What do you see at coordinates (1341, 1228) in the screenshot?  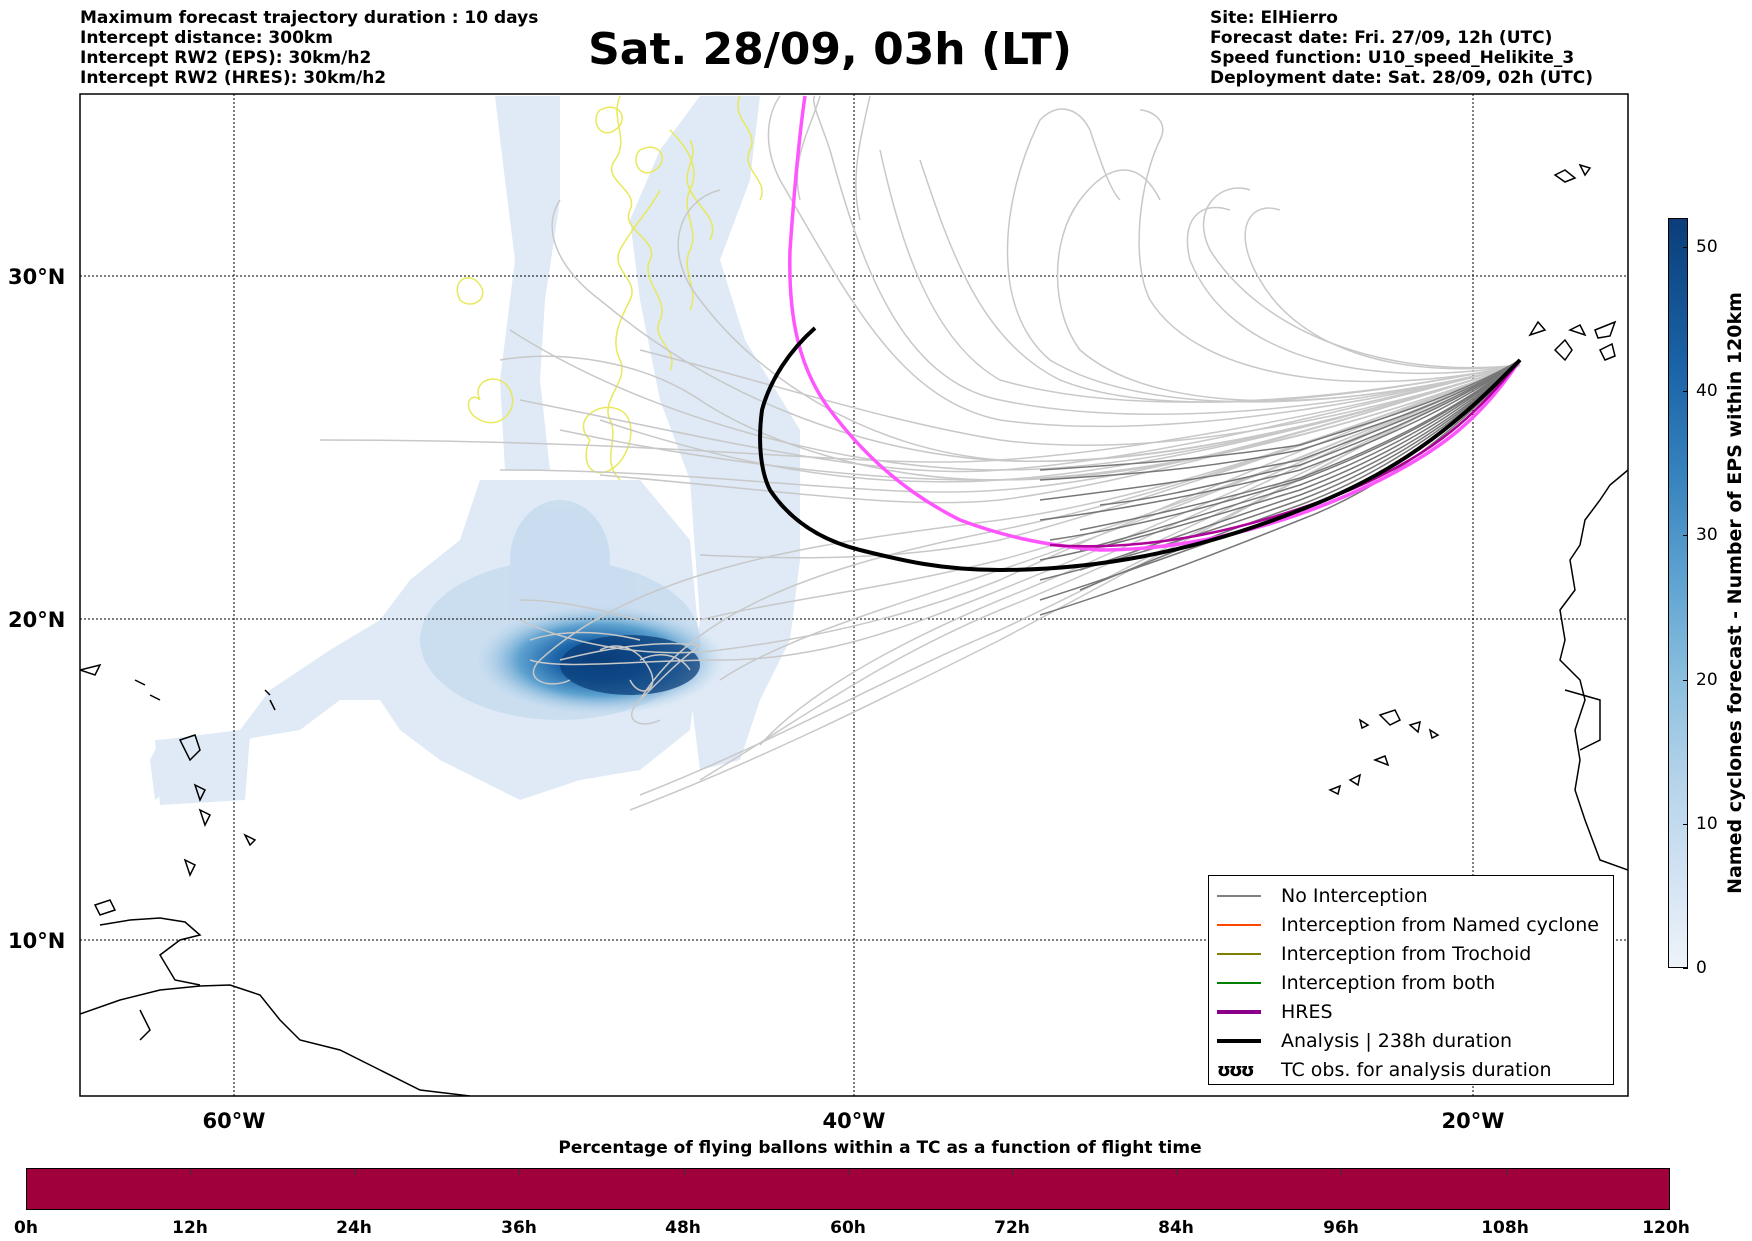 I see `time-label: 96h` at bounding box center [1341, 1228].